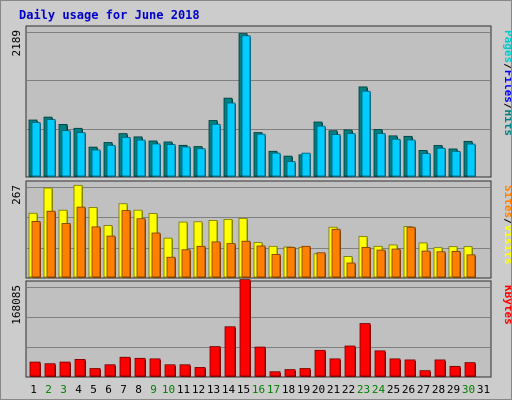  Describe the element at coordinates (16, 305) in the screenshot. I see `panel-2-max-label: 168085` at that location.